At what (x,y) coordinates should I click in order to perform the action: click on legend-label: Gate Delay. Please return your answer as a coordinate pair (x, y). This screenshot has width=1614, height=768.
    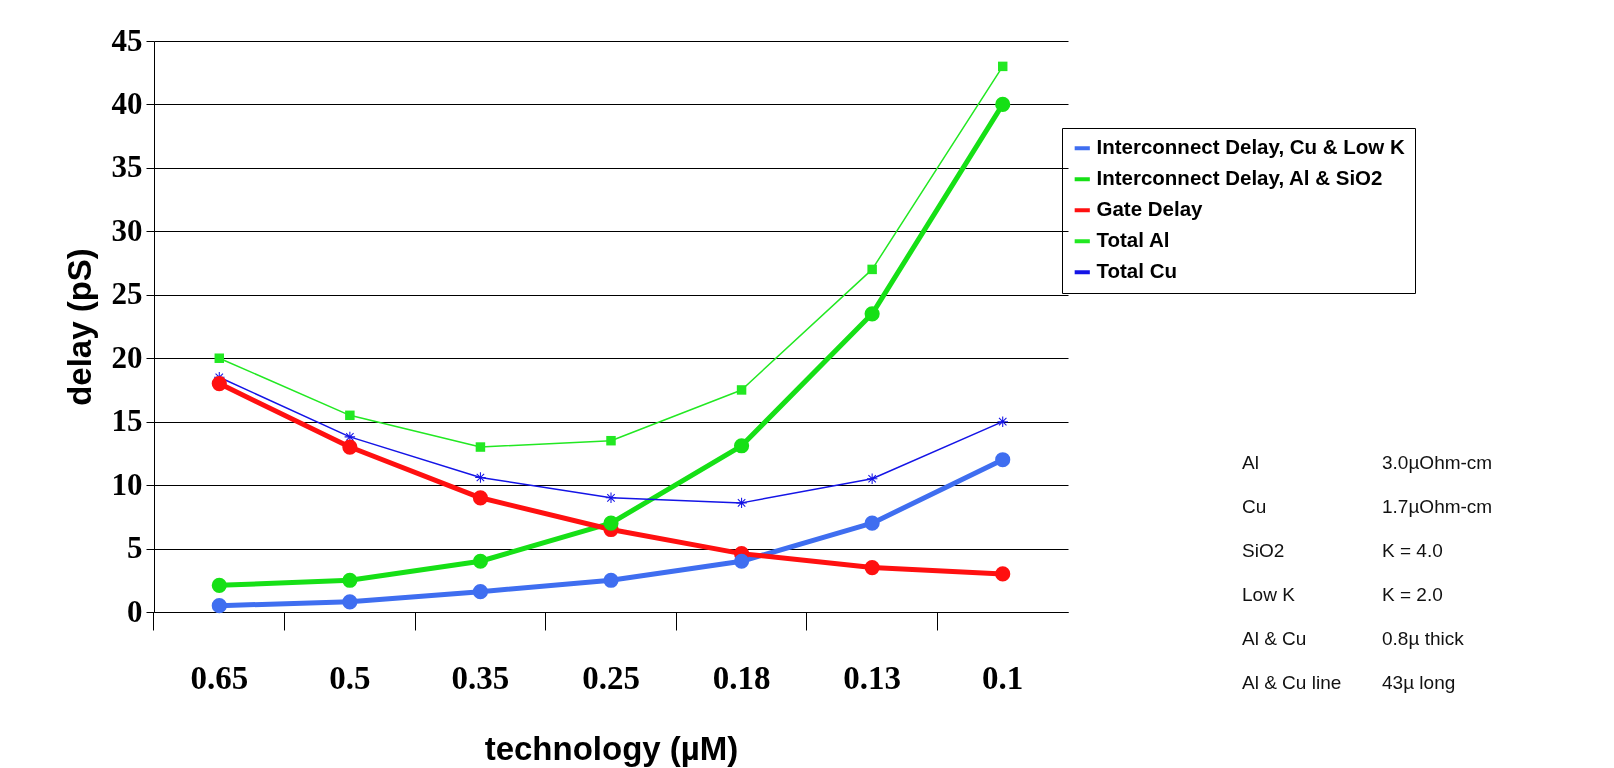
    Looking at the image, I should click on (1150, 209).